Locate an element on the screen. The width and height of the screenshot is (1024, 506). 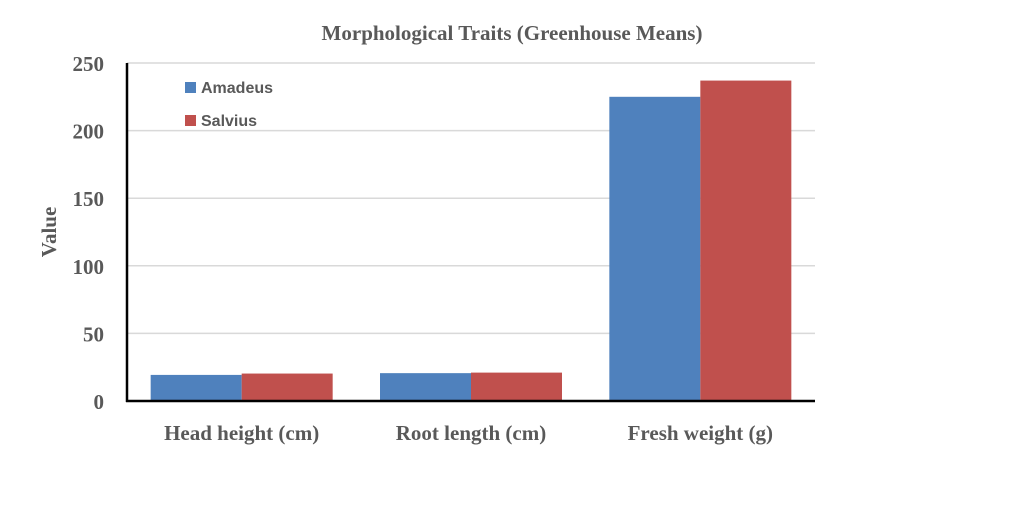
y-tick-label: 50 is located at coordinates (93, 334).